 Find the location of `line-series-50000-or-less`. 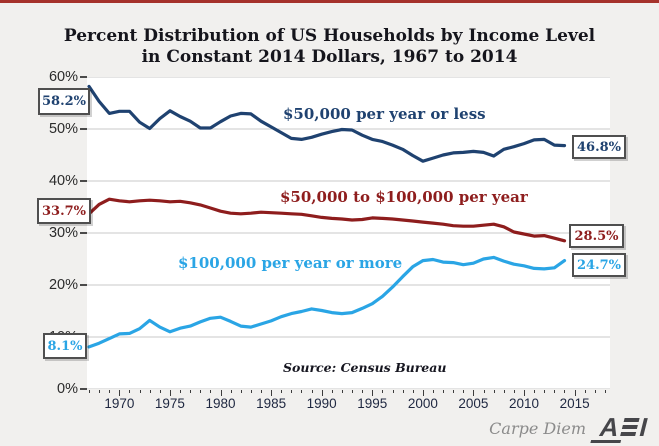

line-series-50000-or-less is located at coordinates (327, 123).